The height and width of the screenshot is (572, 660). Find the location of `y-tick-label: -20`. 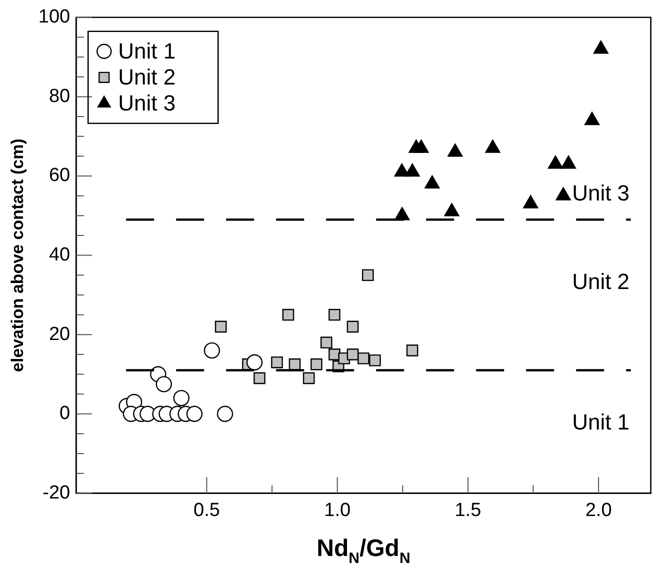

y-tick-label: -20 is located at coordinates (56, 493).